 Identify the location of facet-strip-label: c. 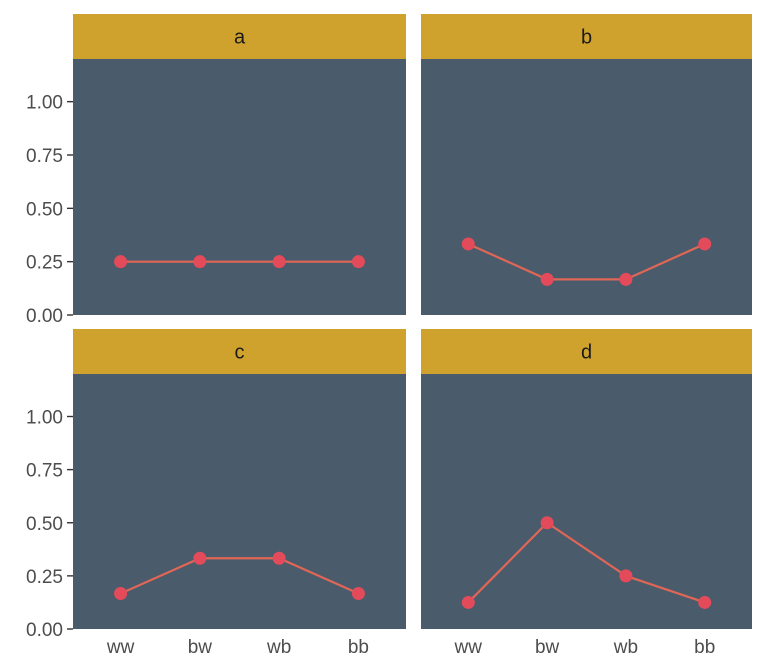
(240, 353).